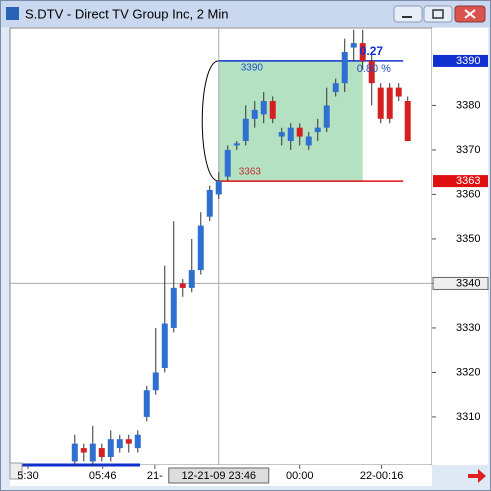  I want to click on range-bracket, so click(210, 121).